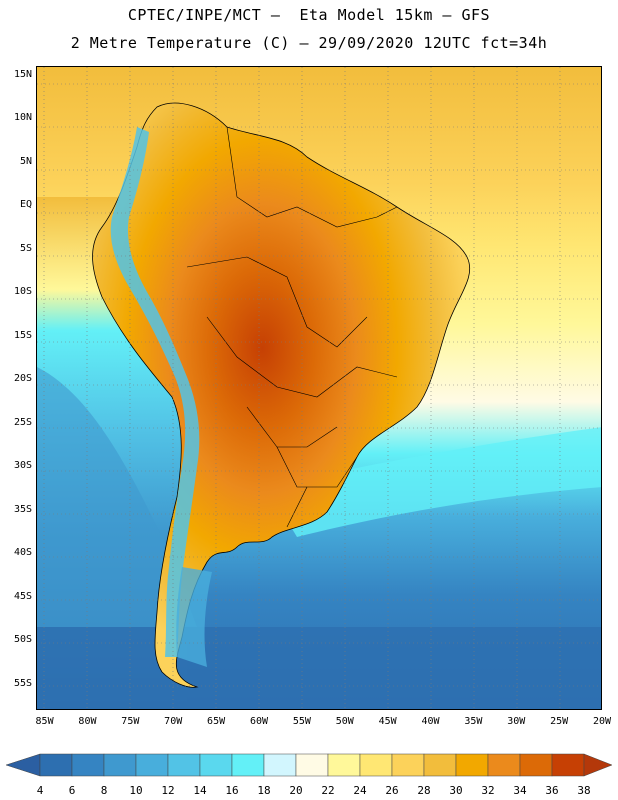  Describe the element at coordinates (72, 790) in the screenshot. I see `colorbar-tick-label: 6` at that location.